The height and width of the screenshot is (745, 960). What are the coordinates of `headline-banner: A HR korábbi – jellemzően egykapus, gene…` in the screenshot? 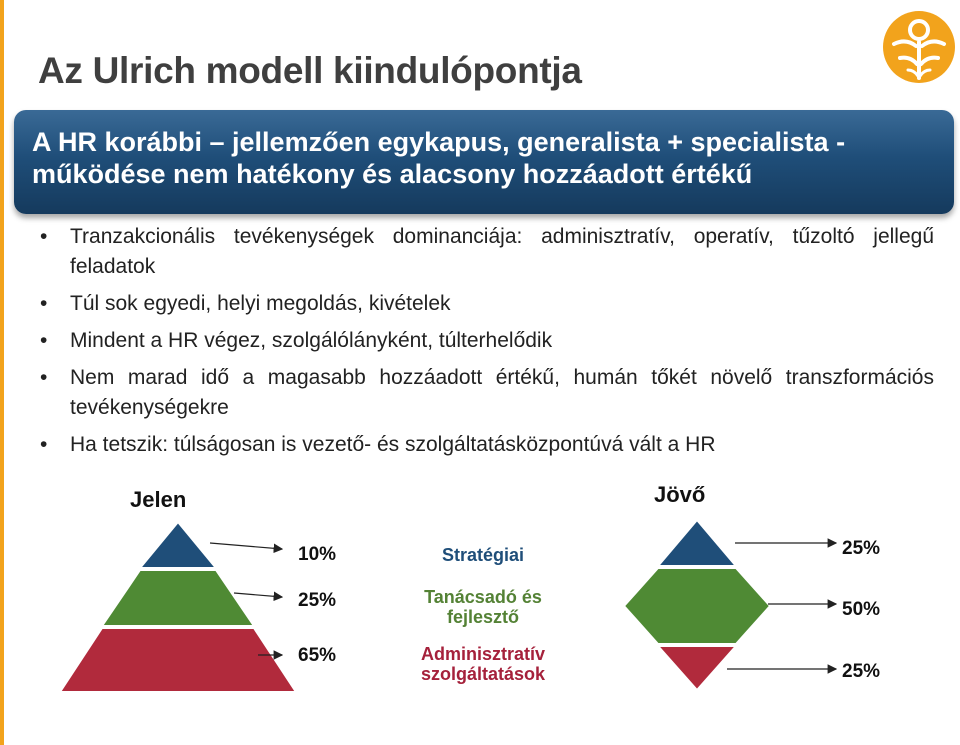 It's located at (484, 162).